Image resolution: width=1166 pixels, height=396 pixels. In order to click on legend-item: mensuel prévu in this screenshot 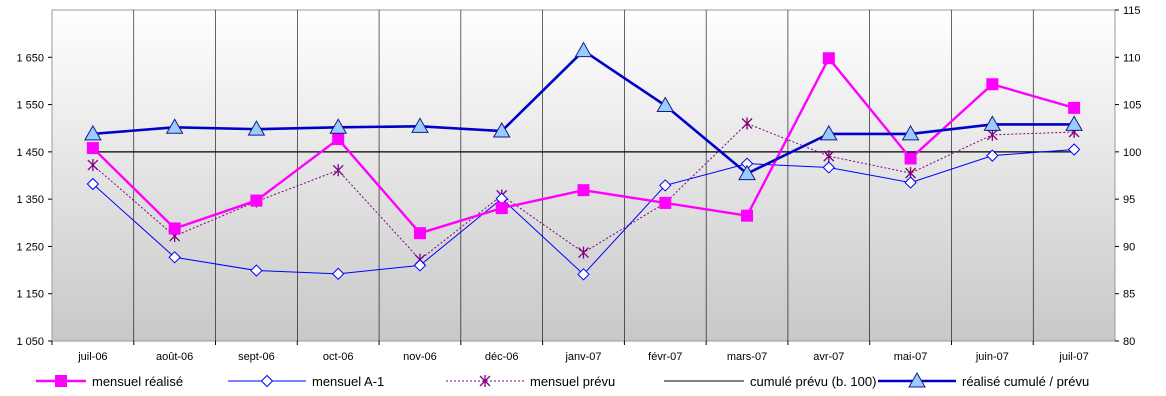, I will do `click(530, 381)`.